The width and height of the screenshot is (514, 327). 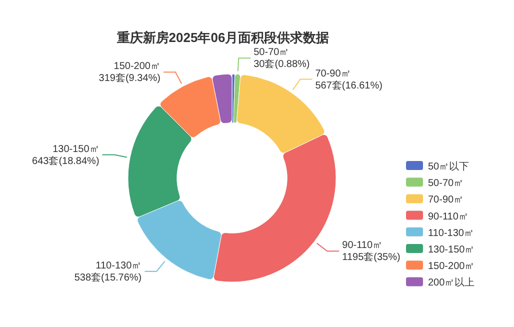 I want to click on legend-label: 150-200㎡, so click(x=451, y=266).